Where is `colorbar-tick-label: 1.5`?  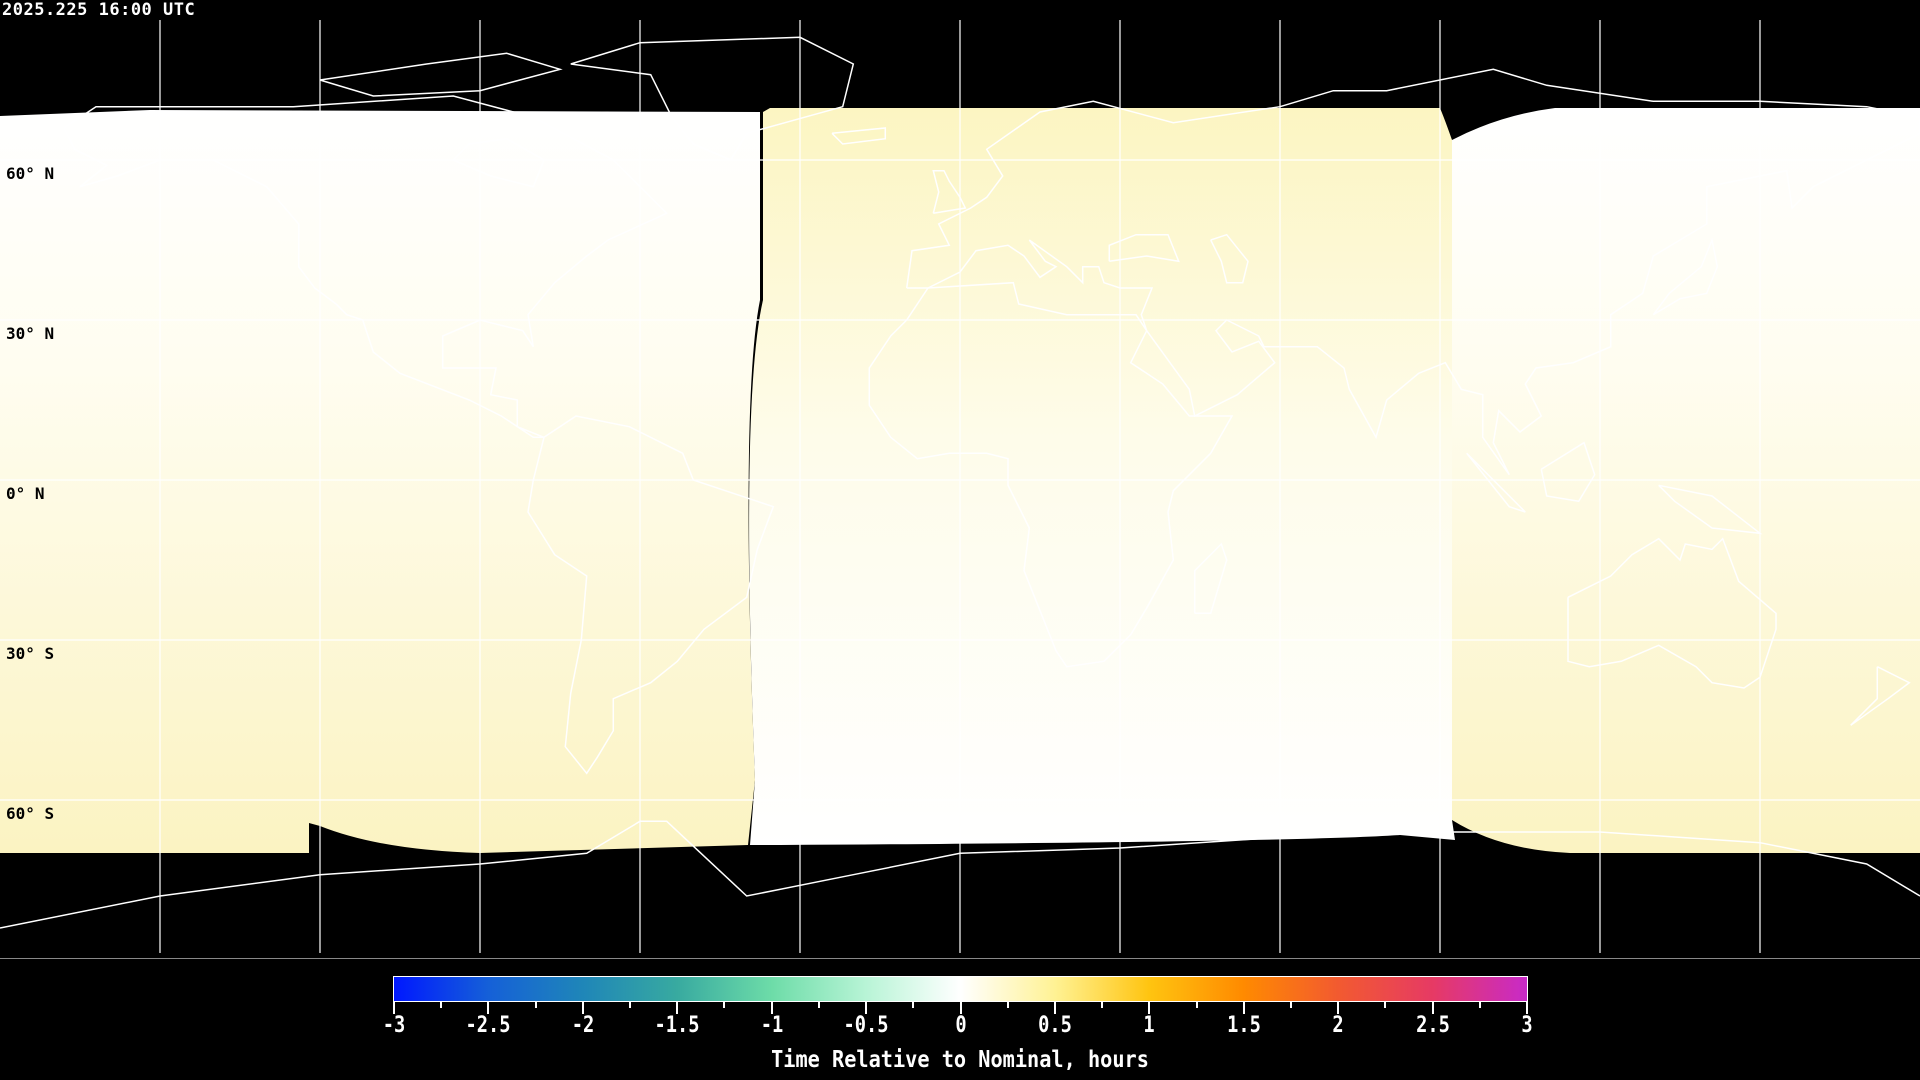 colorbar-tick-label: 1.5 is located at coordinates (1243, 1025).